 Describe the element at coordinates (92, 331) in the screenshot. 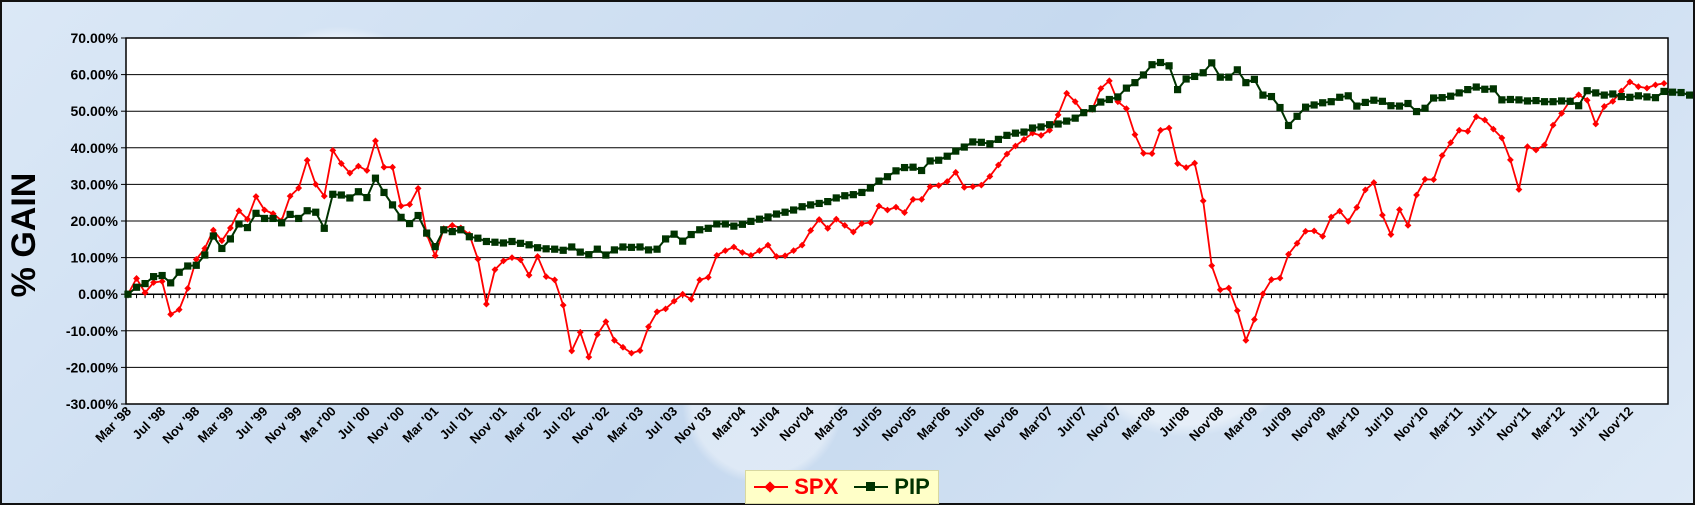

I see `y-tick-label: -10.00%` at that location.